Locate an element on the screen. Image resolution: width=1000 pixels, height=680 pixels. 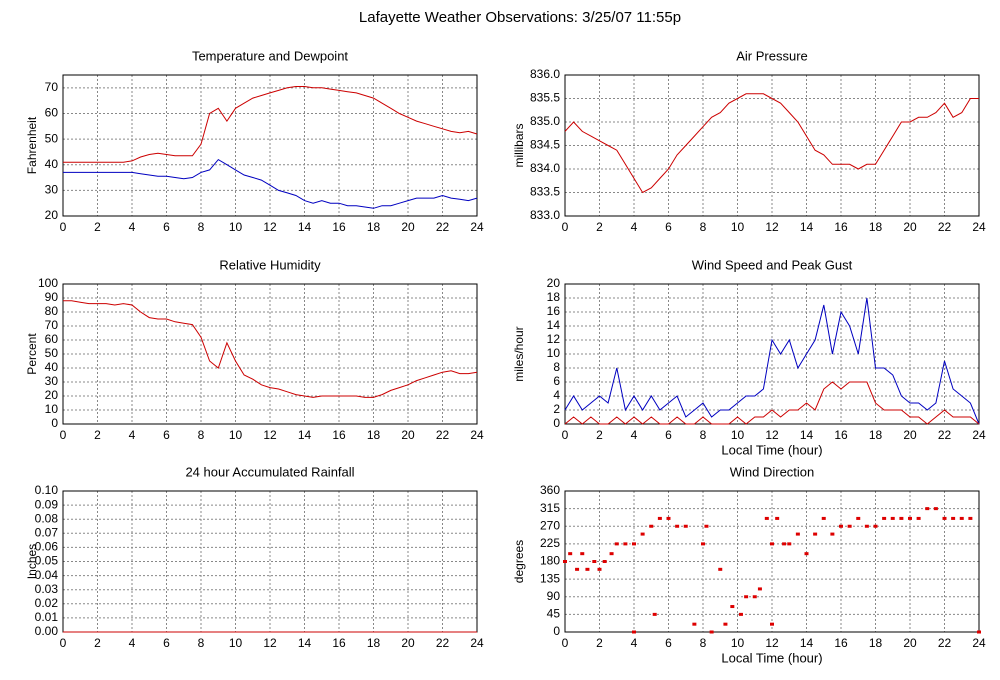
panel-title: Wind Direction is located at coordinates (772, 471).